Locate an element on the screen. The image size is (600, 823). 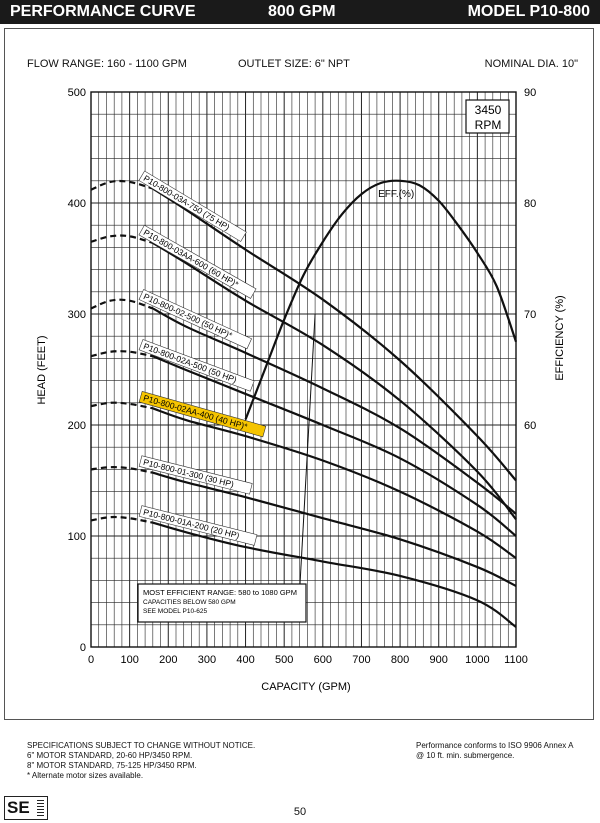
x-tick-label: 200 is located at coordinates (168, 660).